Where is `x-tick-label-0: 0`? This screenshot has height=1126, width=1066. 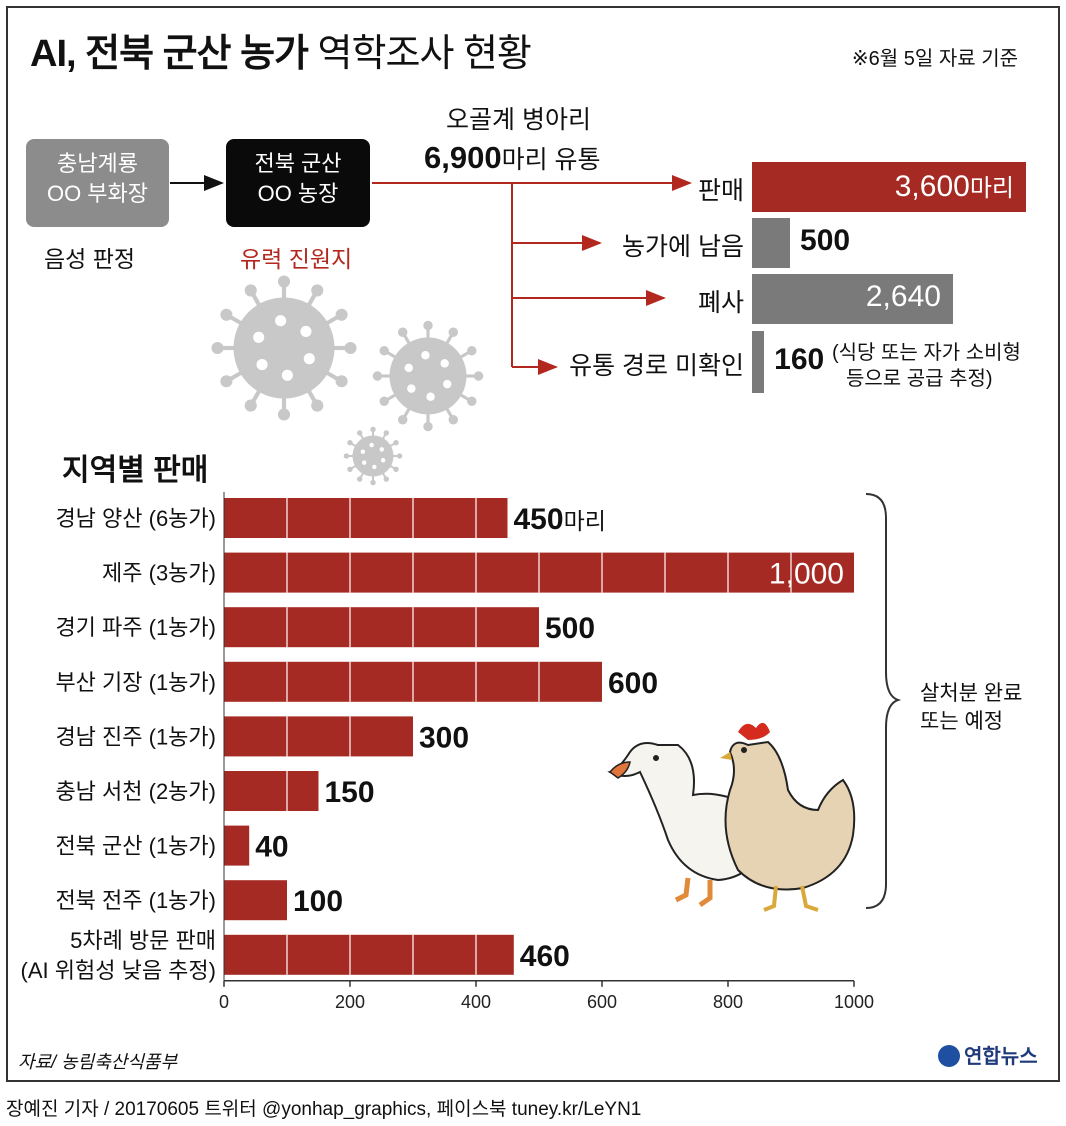
x-tick-label-0: 0 is located at coordinates (224, 1002).